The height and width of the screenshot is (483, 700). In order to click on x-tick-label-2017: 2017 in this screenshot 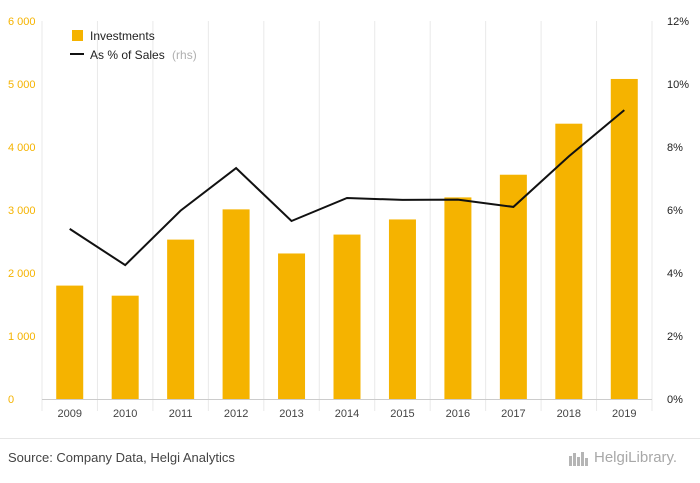, I will do `click(513, 414)`.